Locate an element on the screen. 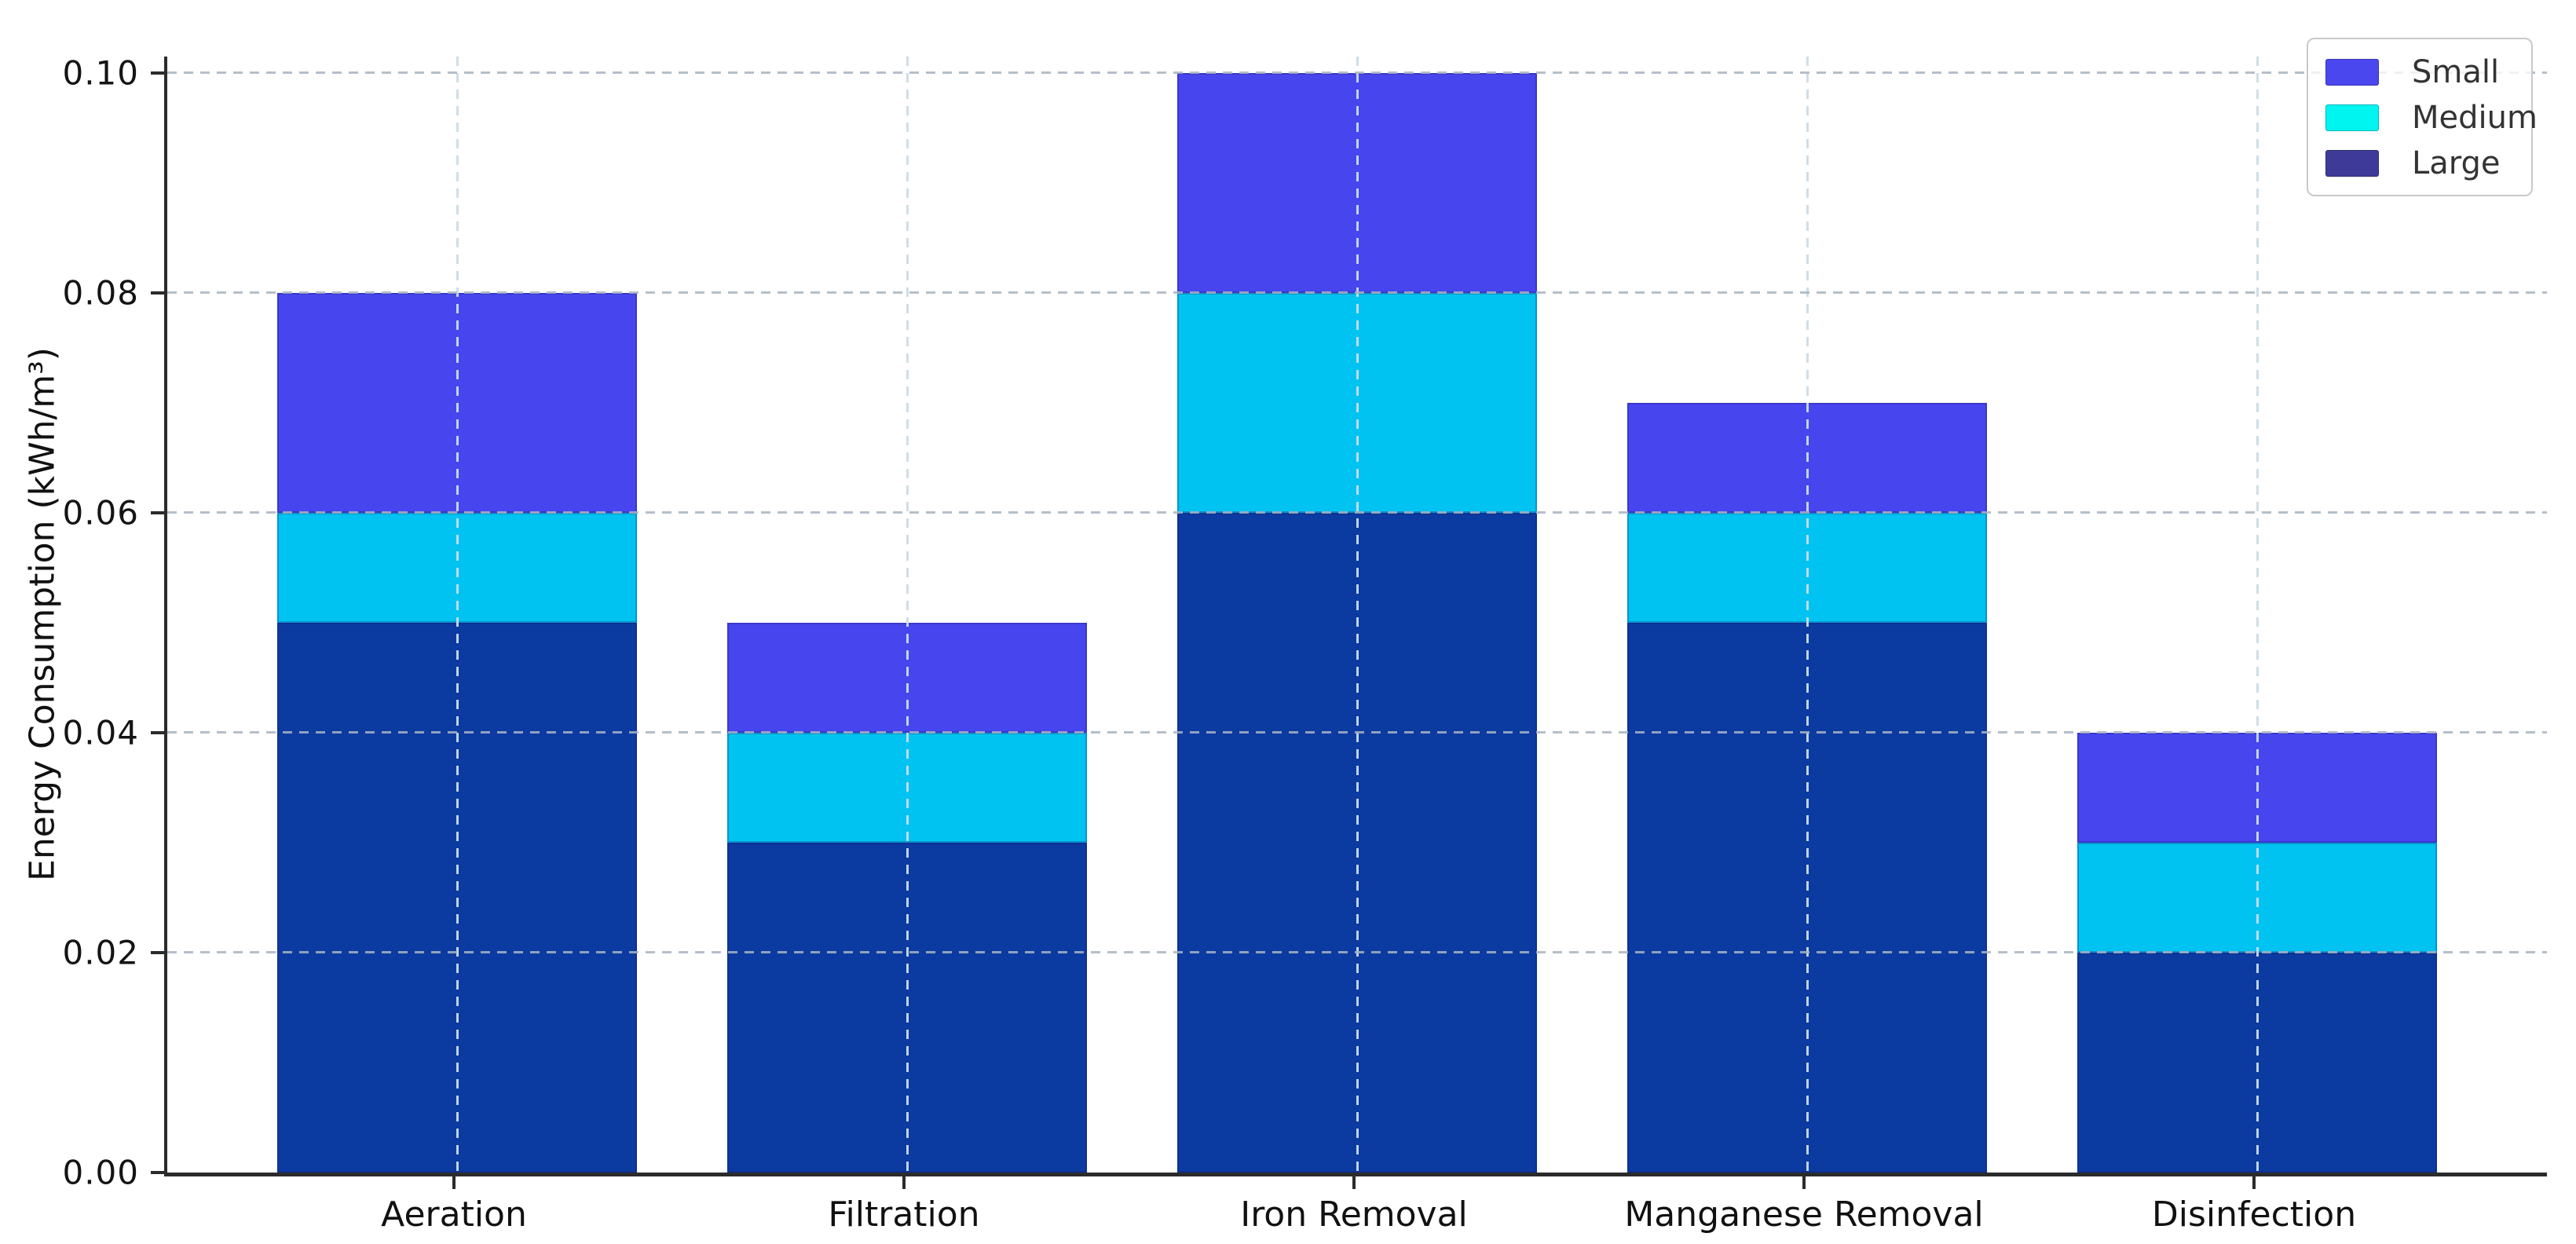 The image size is (2576, 1244). x-tick-label: Filtration is located at coordinates (904, 1215).